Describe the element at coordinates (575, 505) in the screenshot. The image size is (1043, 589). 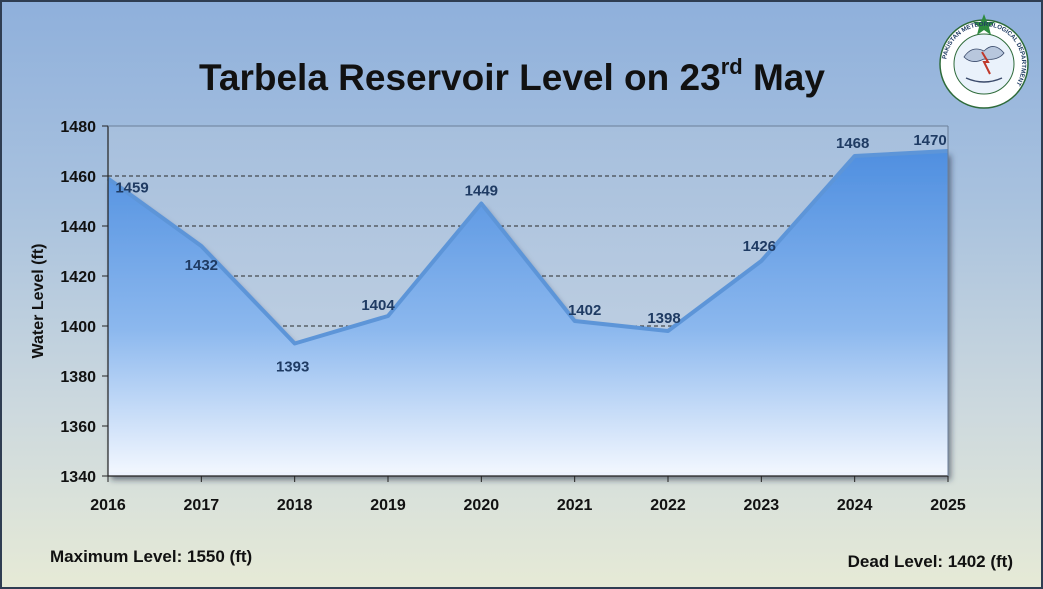
I see `x-tick-label: 2021` at that location.